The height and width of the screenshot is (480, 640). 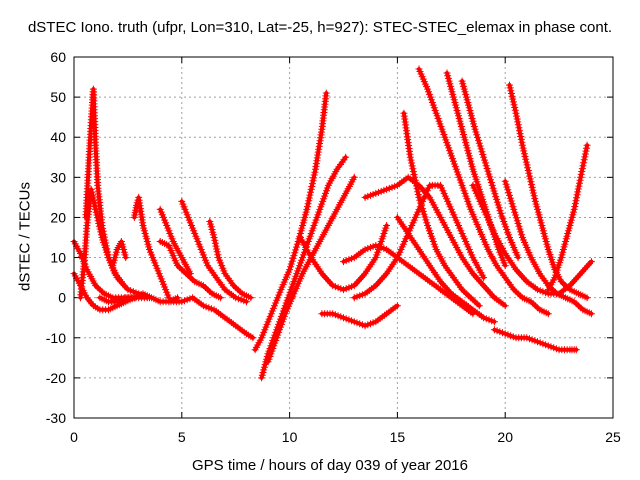 What do you see at coordinates (182, 437) in the screenshot?
I see `x-tick-label: 5` at bounding box center [182, 437].